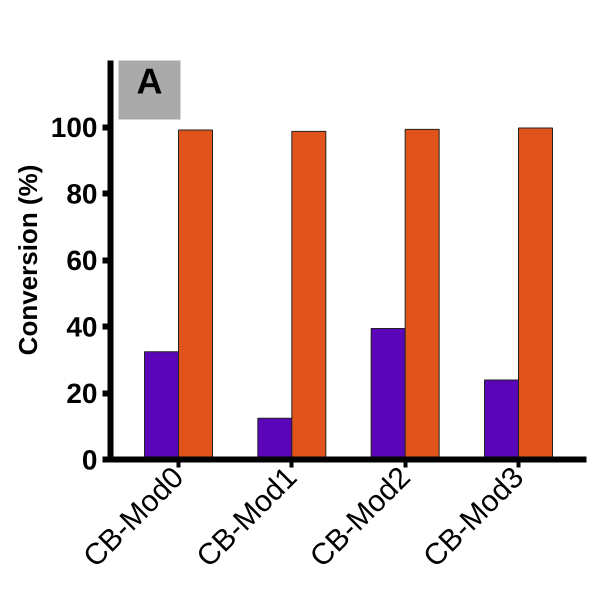  Describe the element at coordinates (82, 327) in the screenshot. I see `y-tick-label: 40` at that location.